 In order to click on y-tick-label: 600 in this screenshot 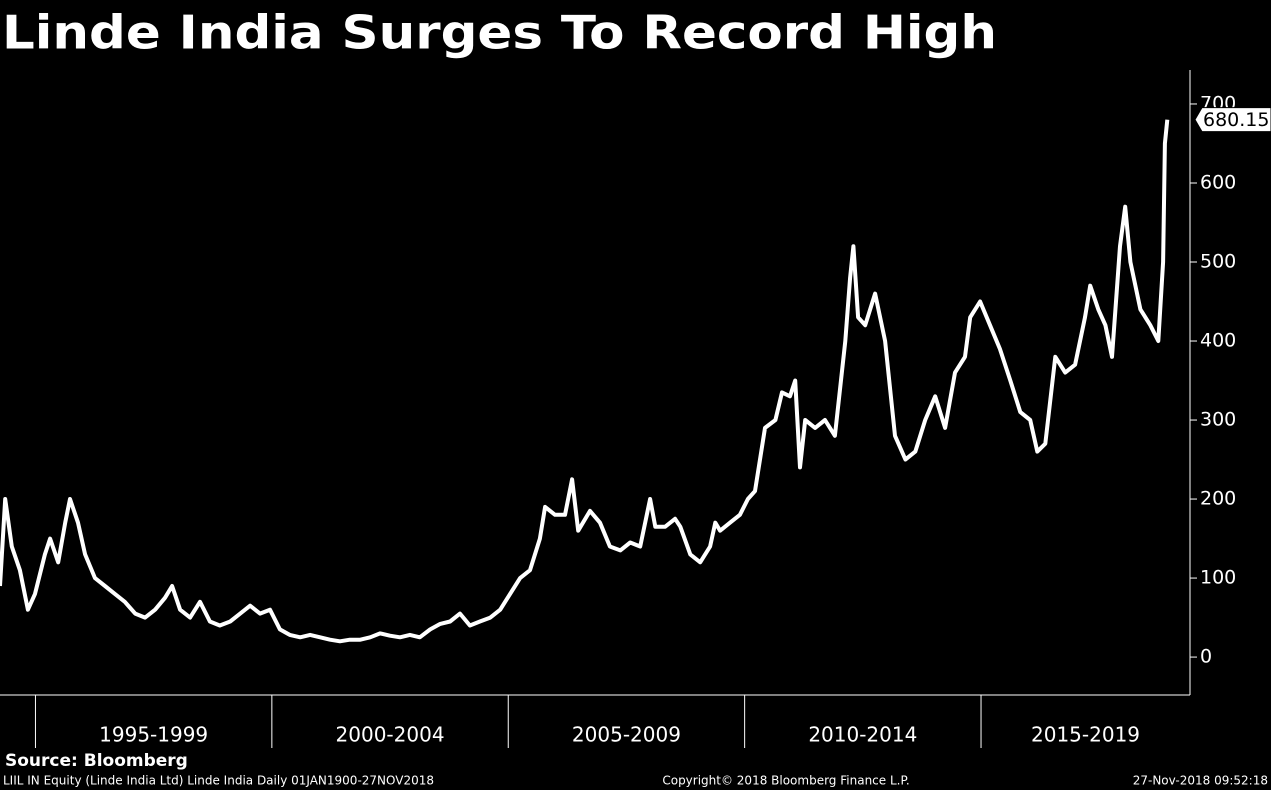, I will do `click(1218, 182)`.